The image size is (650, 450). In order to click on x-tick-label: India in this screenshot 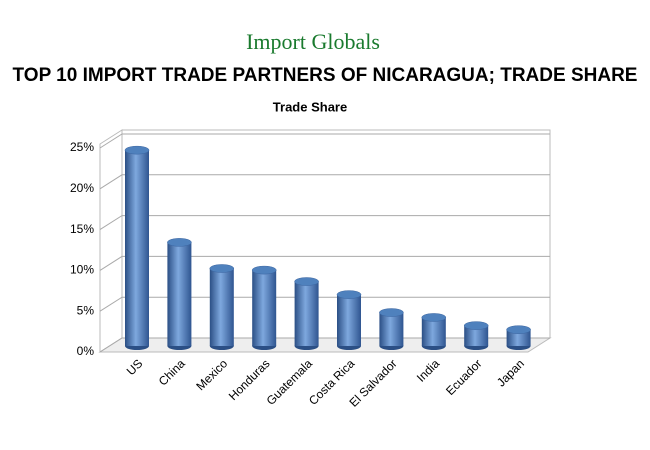, I will do `click(428, 370)`.